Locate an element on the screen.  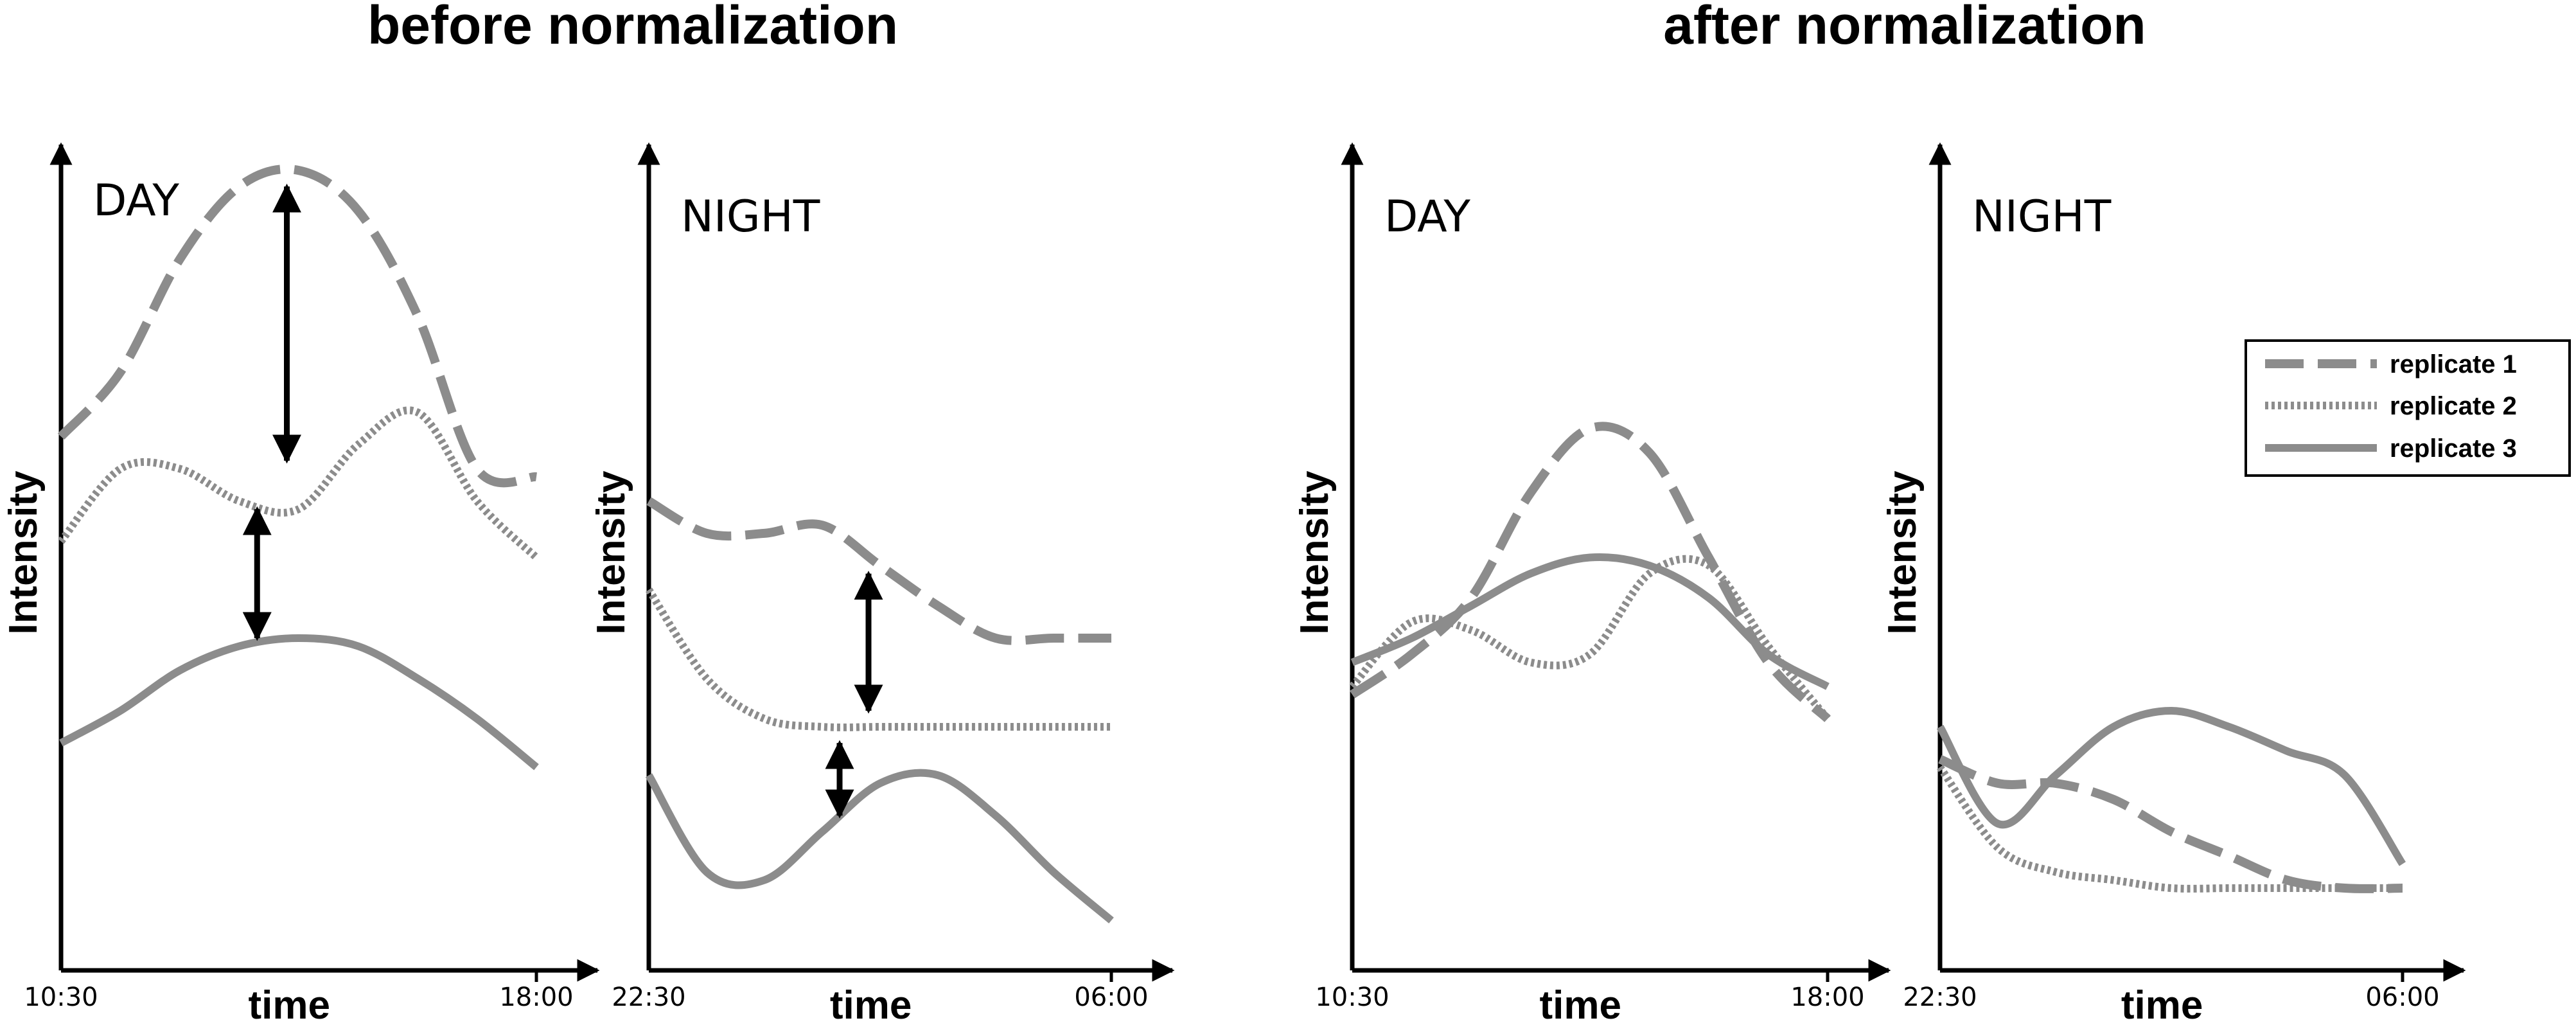
group-title-after: after normalization is located at coordinates (1904, 28).